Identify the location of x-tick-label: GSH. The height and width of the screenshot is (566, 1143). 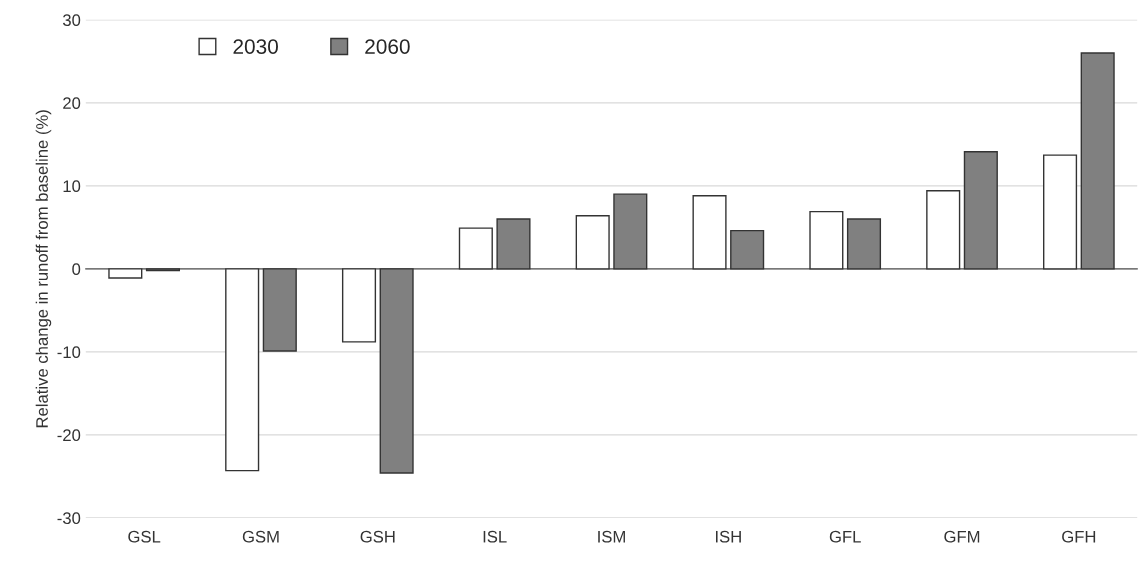
(377, 536).